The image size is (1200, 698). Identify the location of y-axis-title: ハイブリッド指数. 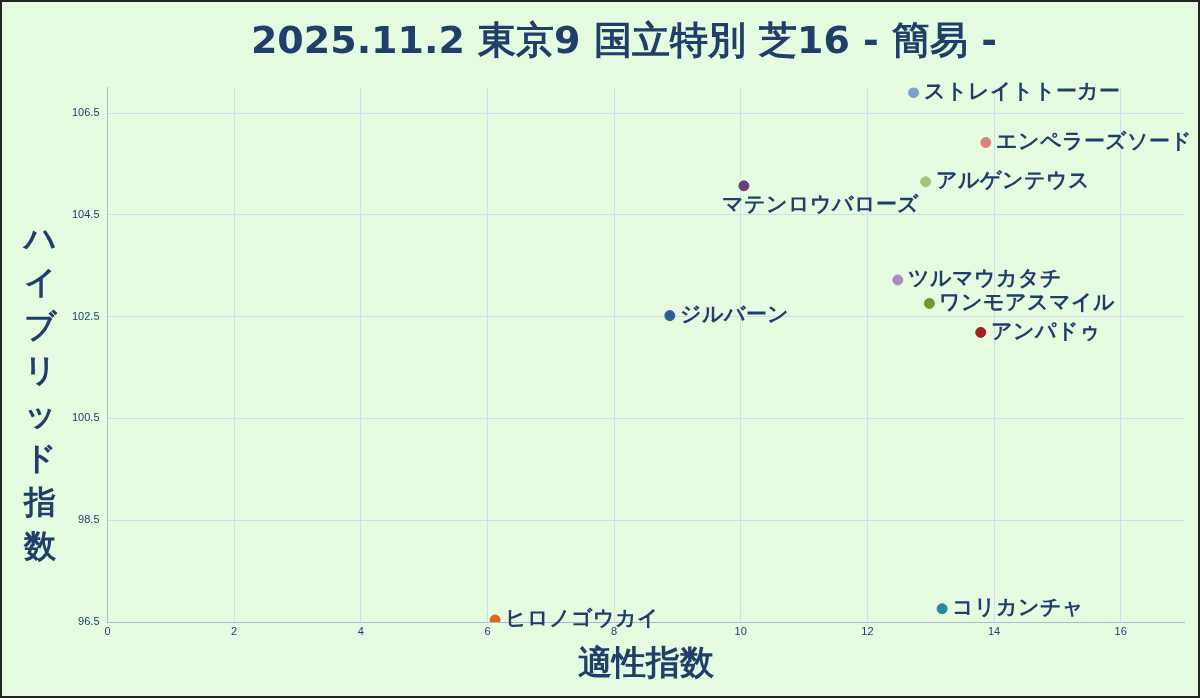
(40, 392).